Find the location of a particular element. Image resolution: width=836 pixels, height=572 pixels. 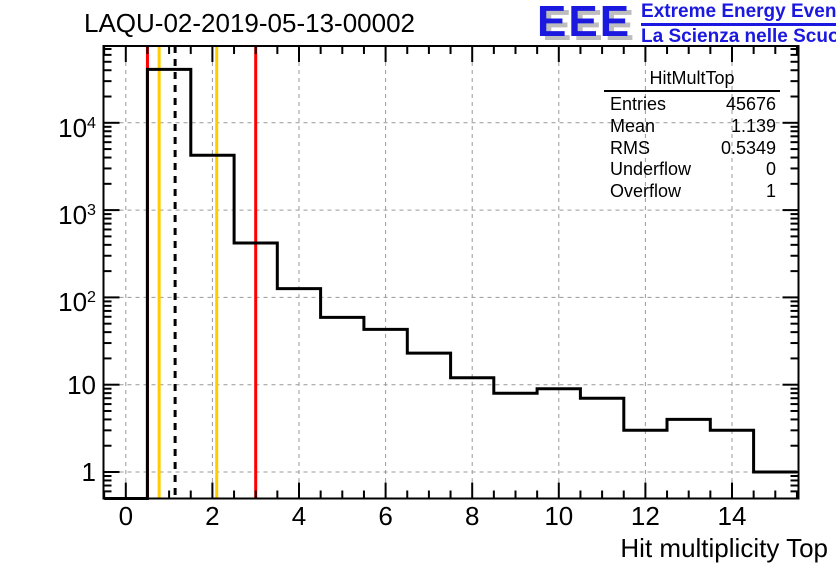

marker-lines is located at coordinates (201, 272).